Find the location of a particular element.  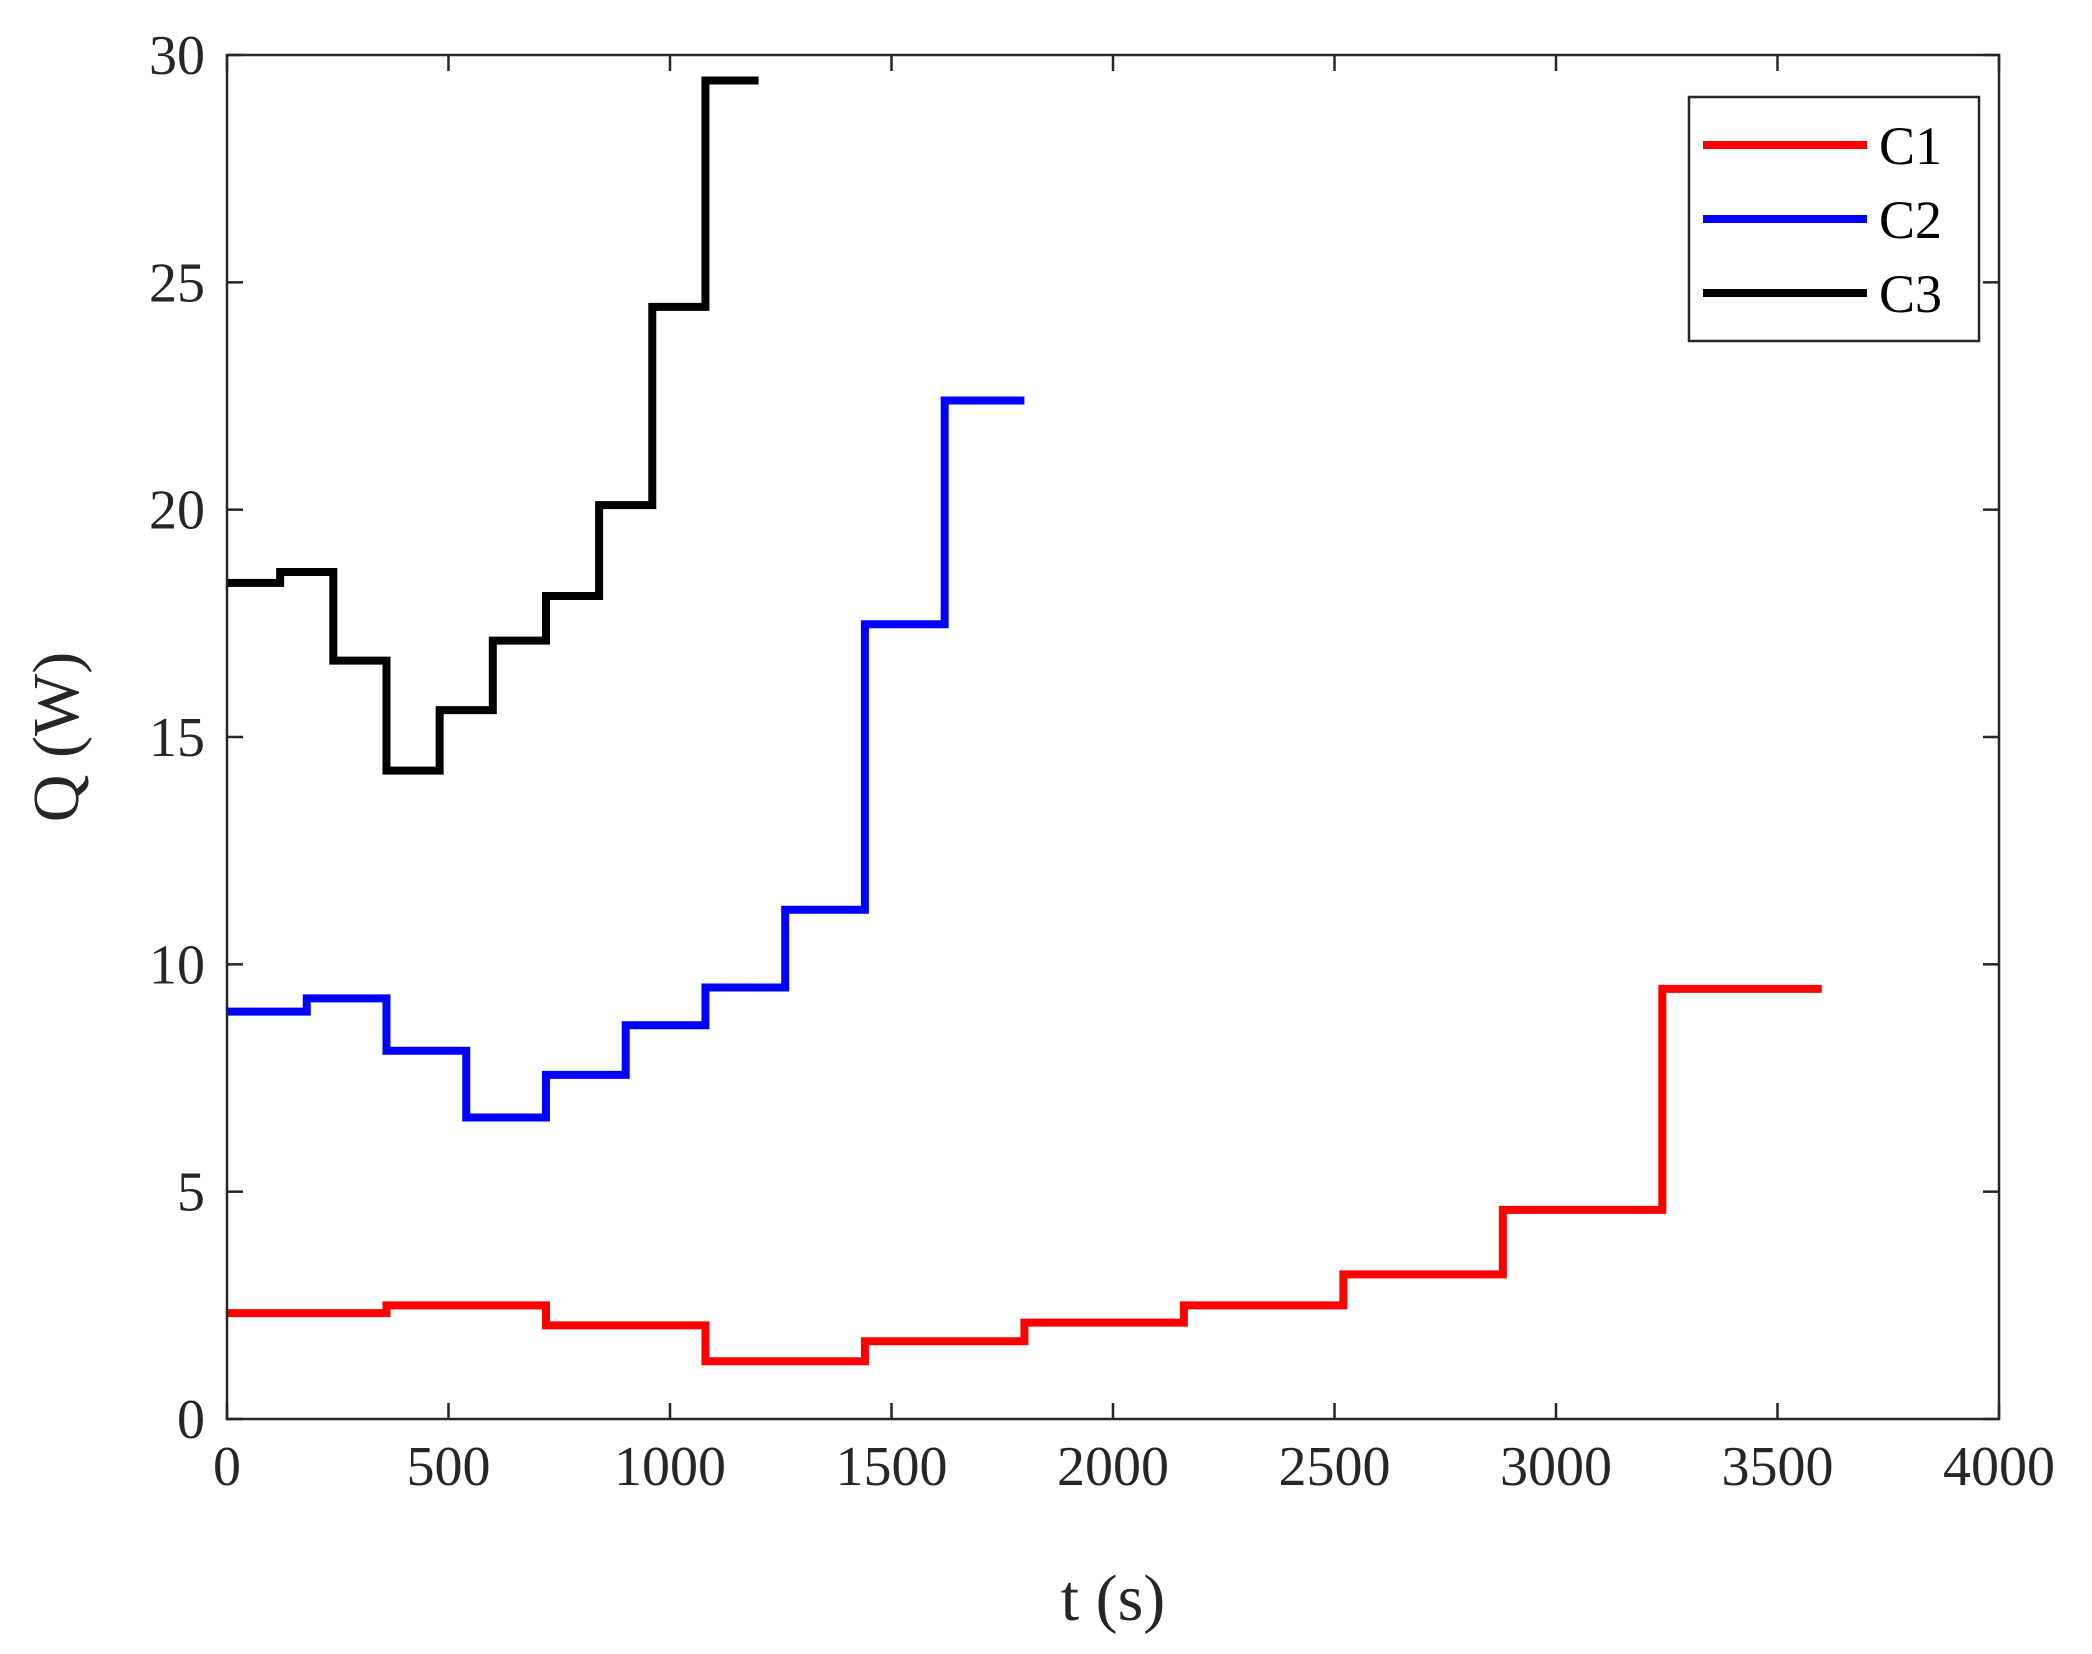

y-axis-label: Q (W) is located at coordinates (56, 737).